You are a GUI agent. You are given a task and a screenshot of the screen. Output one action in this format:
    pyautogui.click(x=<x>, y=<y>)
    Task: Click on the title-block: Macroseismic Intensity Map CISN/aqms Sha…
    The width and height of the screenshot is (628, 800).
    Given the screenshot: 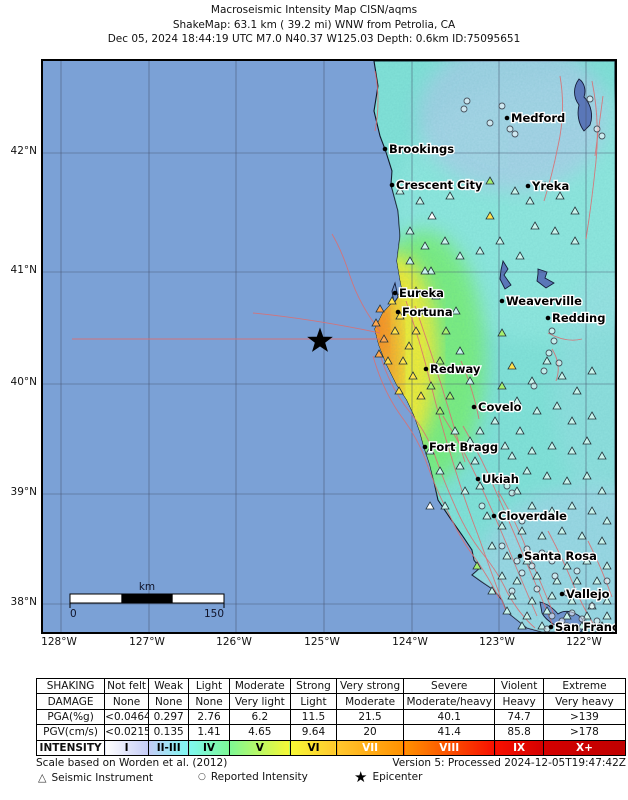 What is the action you would take?
    pyautogui.click(x=314, y=25)
    